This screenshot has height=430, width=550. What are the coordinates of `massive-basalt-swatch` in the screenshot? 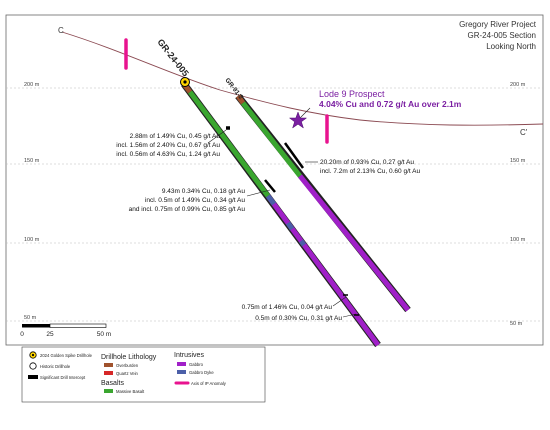 It's located at (108, 391).